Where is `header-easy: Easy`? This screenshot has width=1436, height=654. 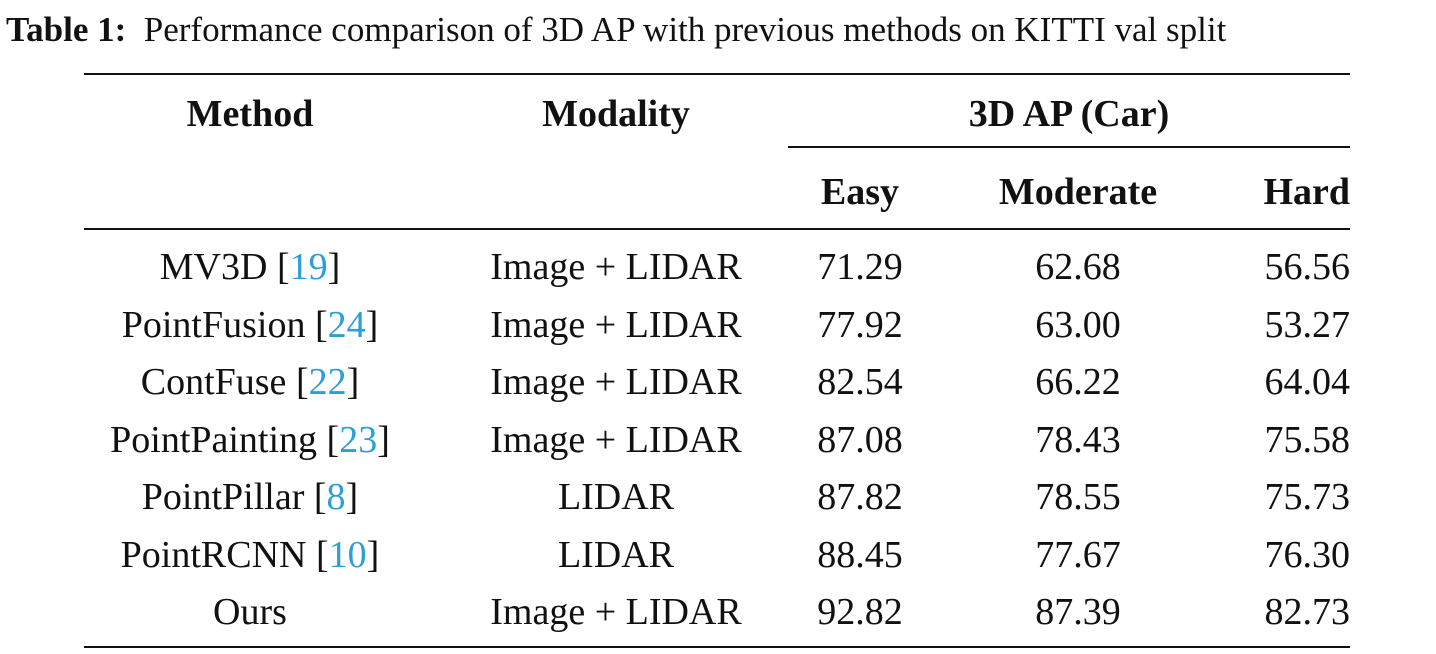 header-easy: Easy is located at coordinates (860, 192).